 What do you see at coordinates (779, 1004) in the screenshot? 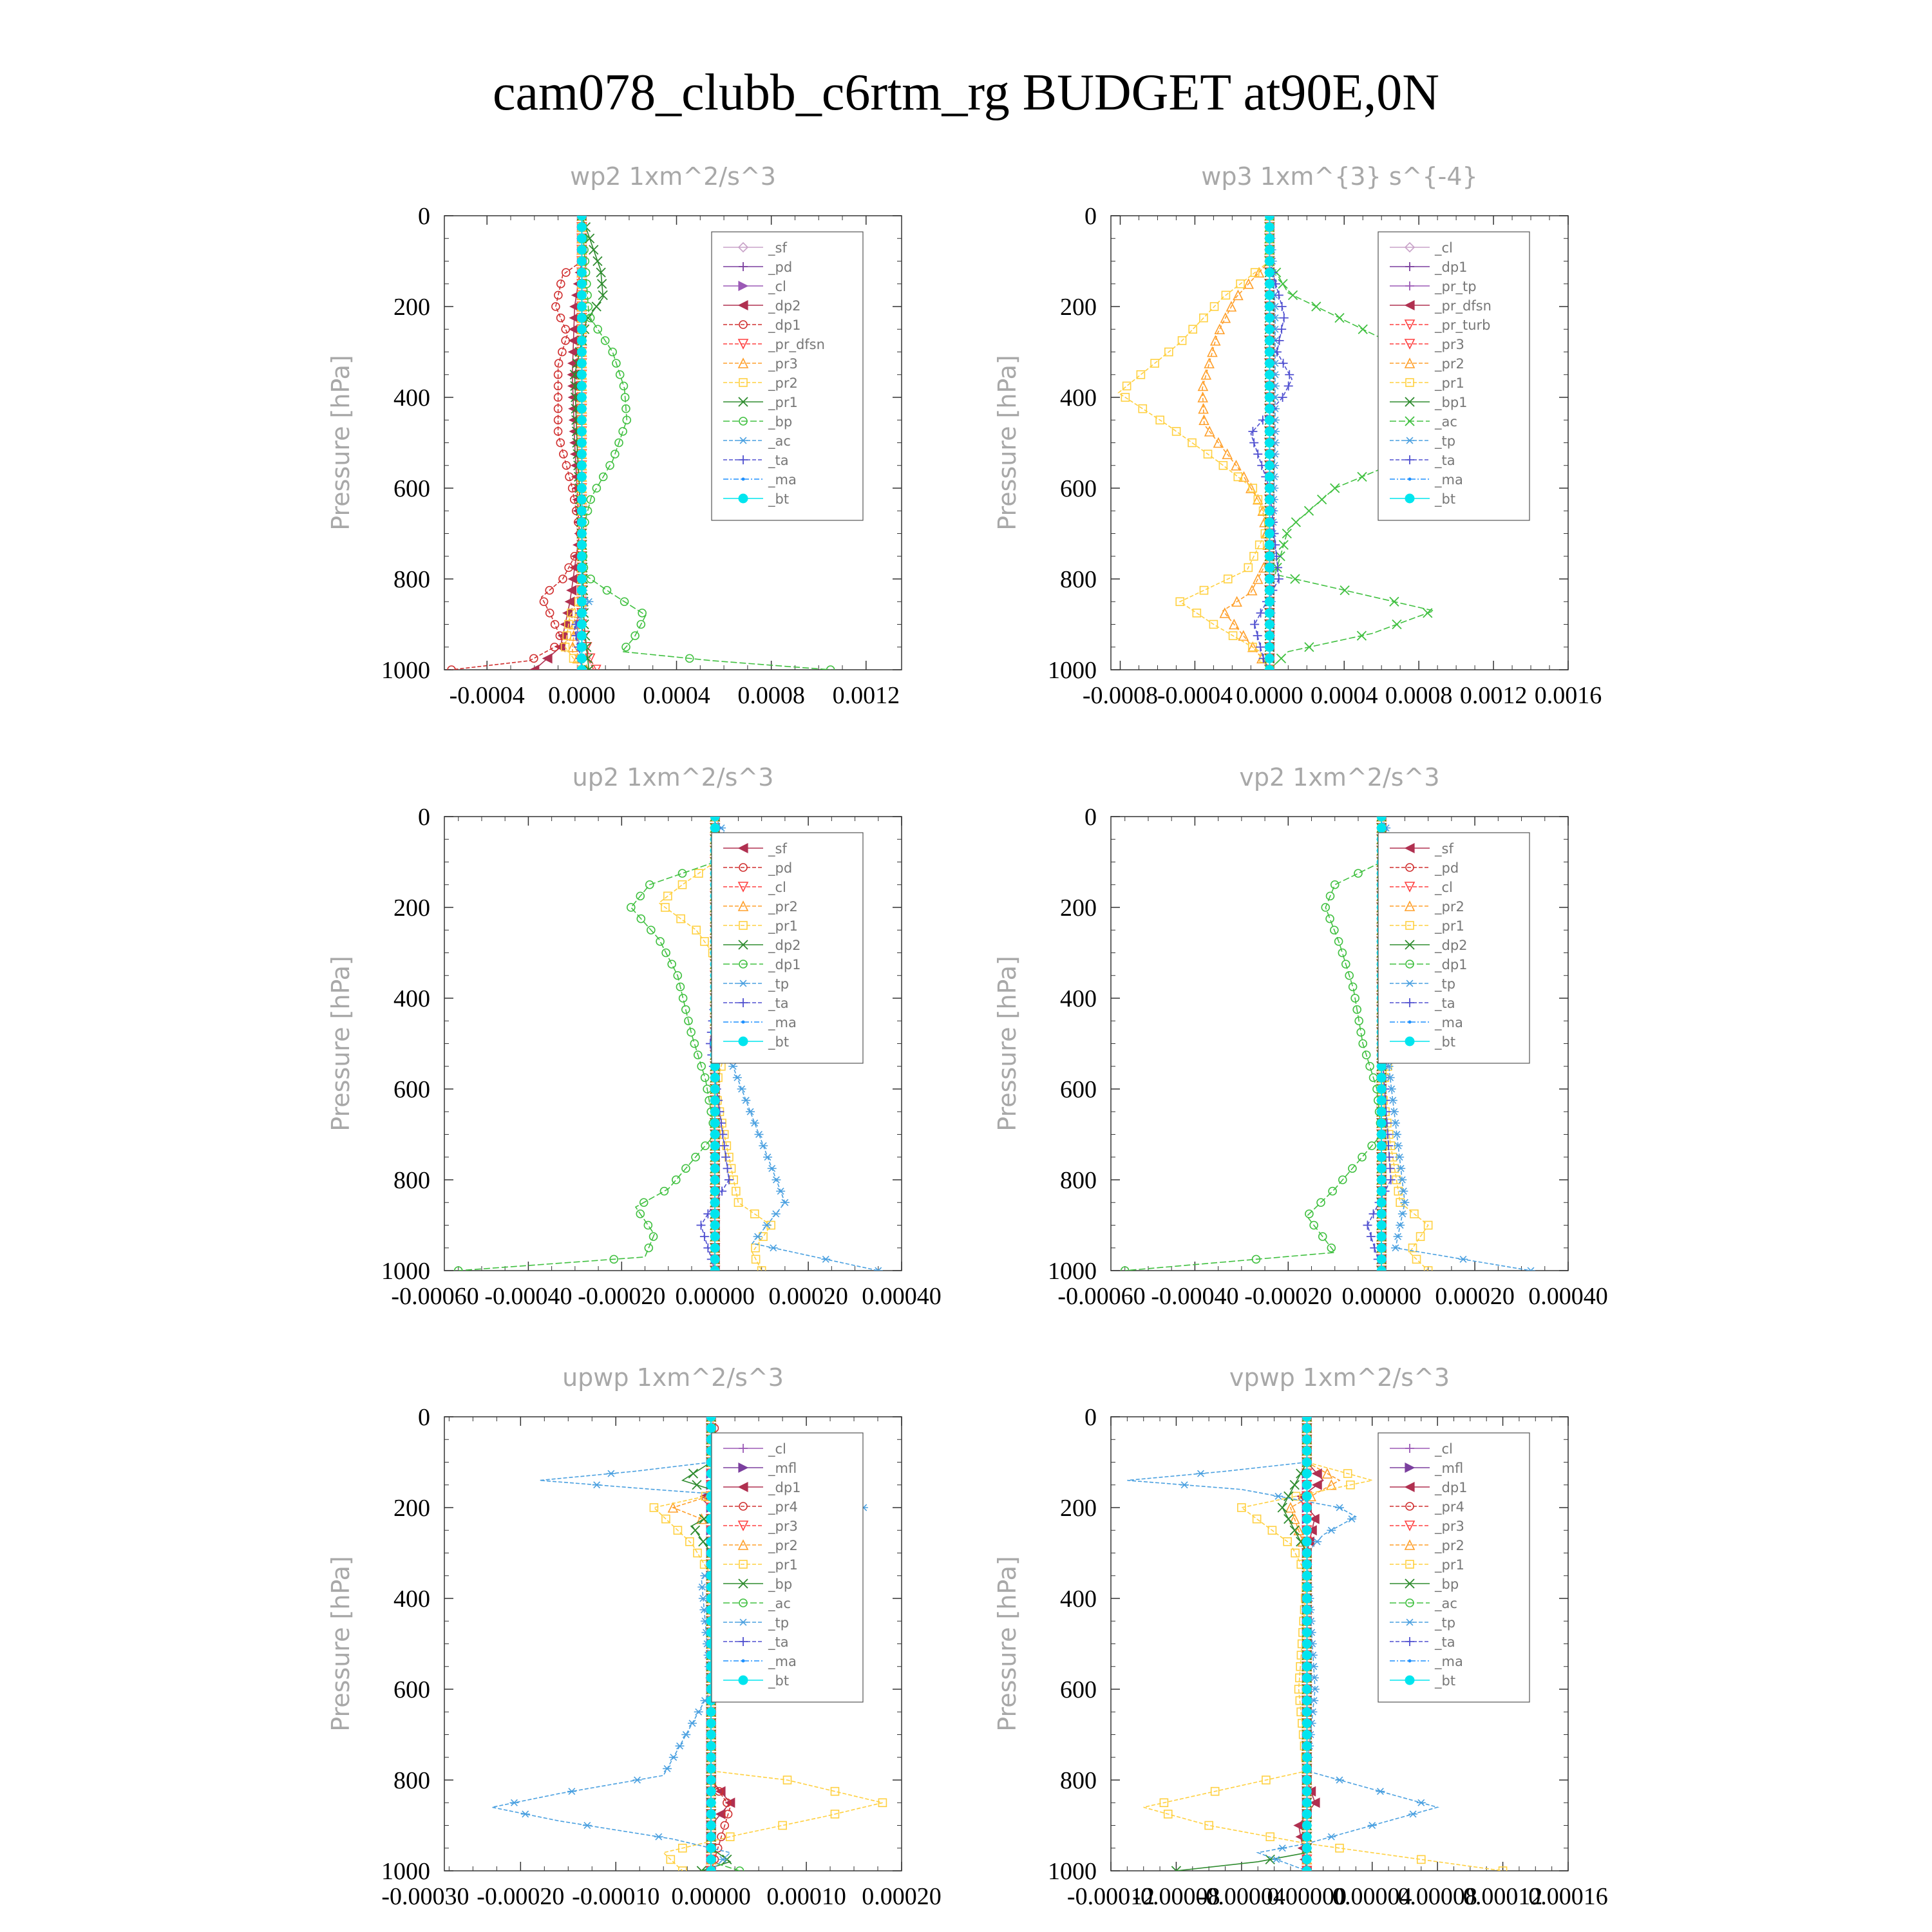
I see `legend-entry: _ta` at bounding box center [779, 1004].